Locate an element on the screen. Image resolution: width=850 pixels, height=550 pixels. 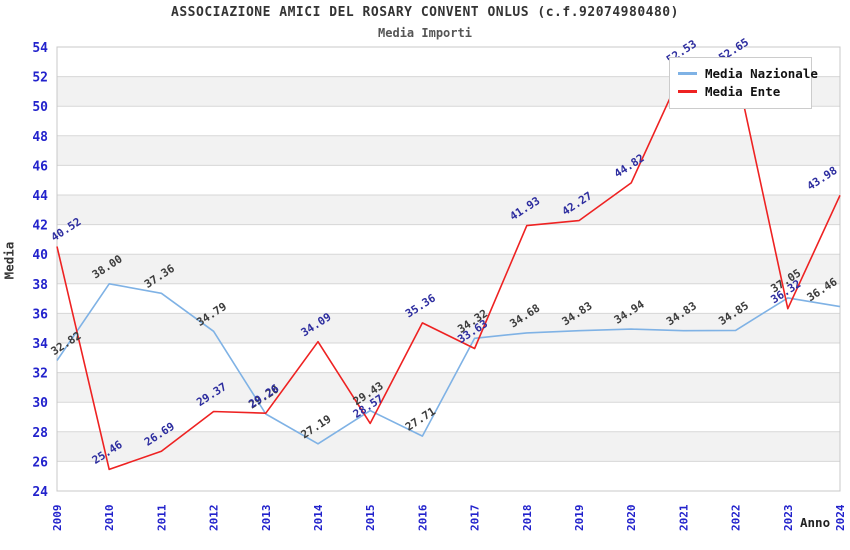
y-tick-label: 30 is located at coordinates (40, 403).